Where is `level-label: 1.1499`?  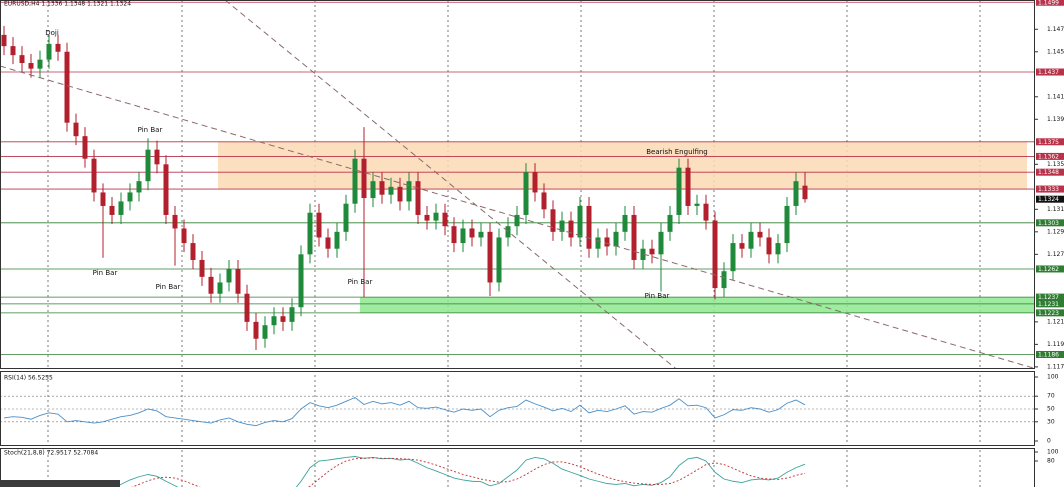 level-label: 1.1499 is located at coordinates (1048, 3).